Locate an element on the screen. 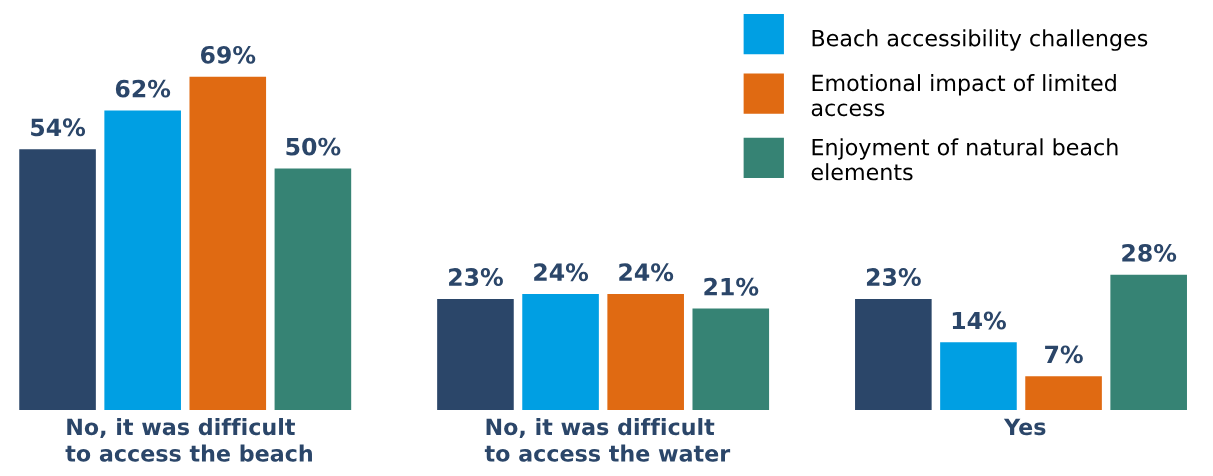 Image resolution: width=1213 pixels, height=476 pixels. legend-label: Beach accessibility challenges is located at coordinates (980, 40).